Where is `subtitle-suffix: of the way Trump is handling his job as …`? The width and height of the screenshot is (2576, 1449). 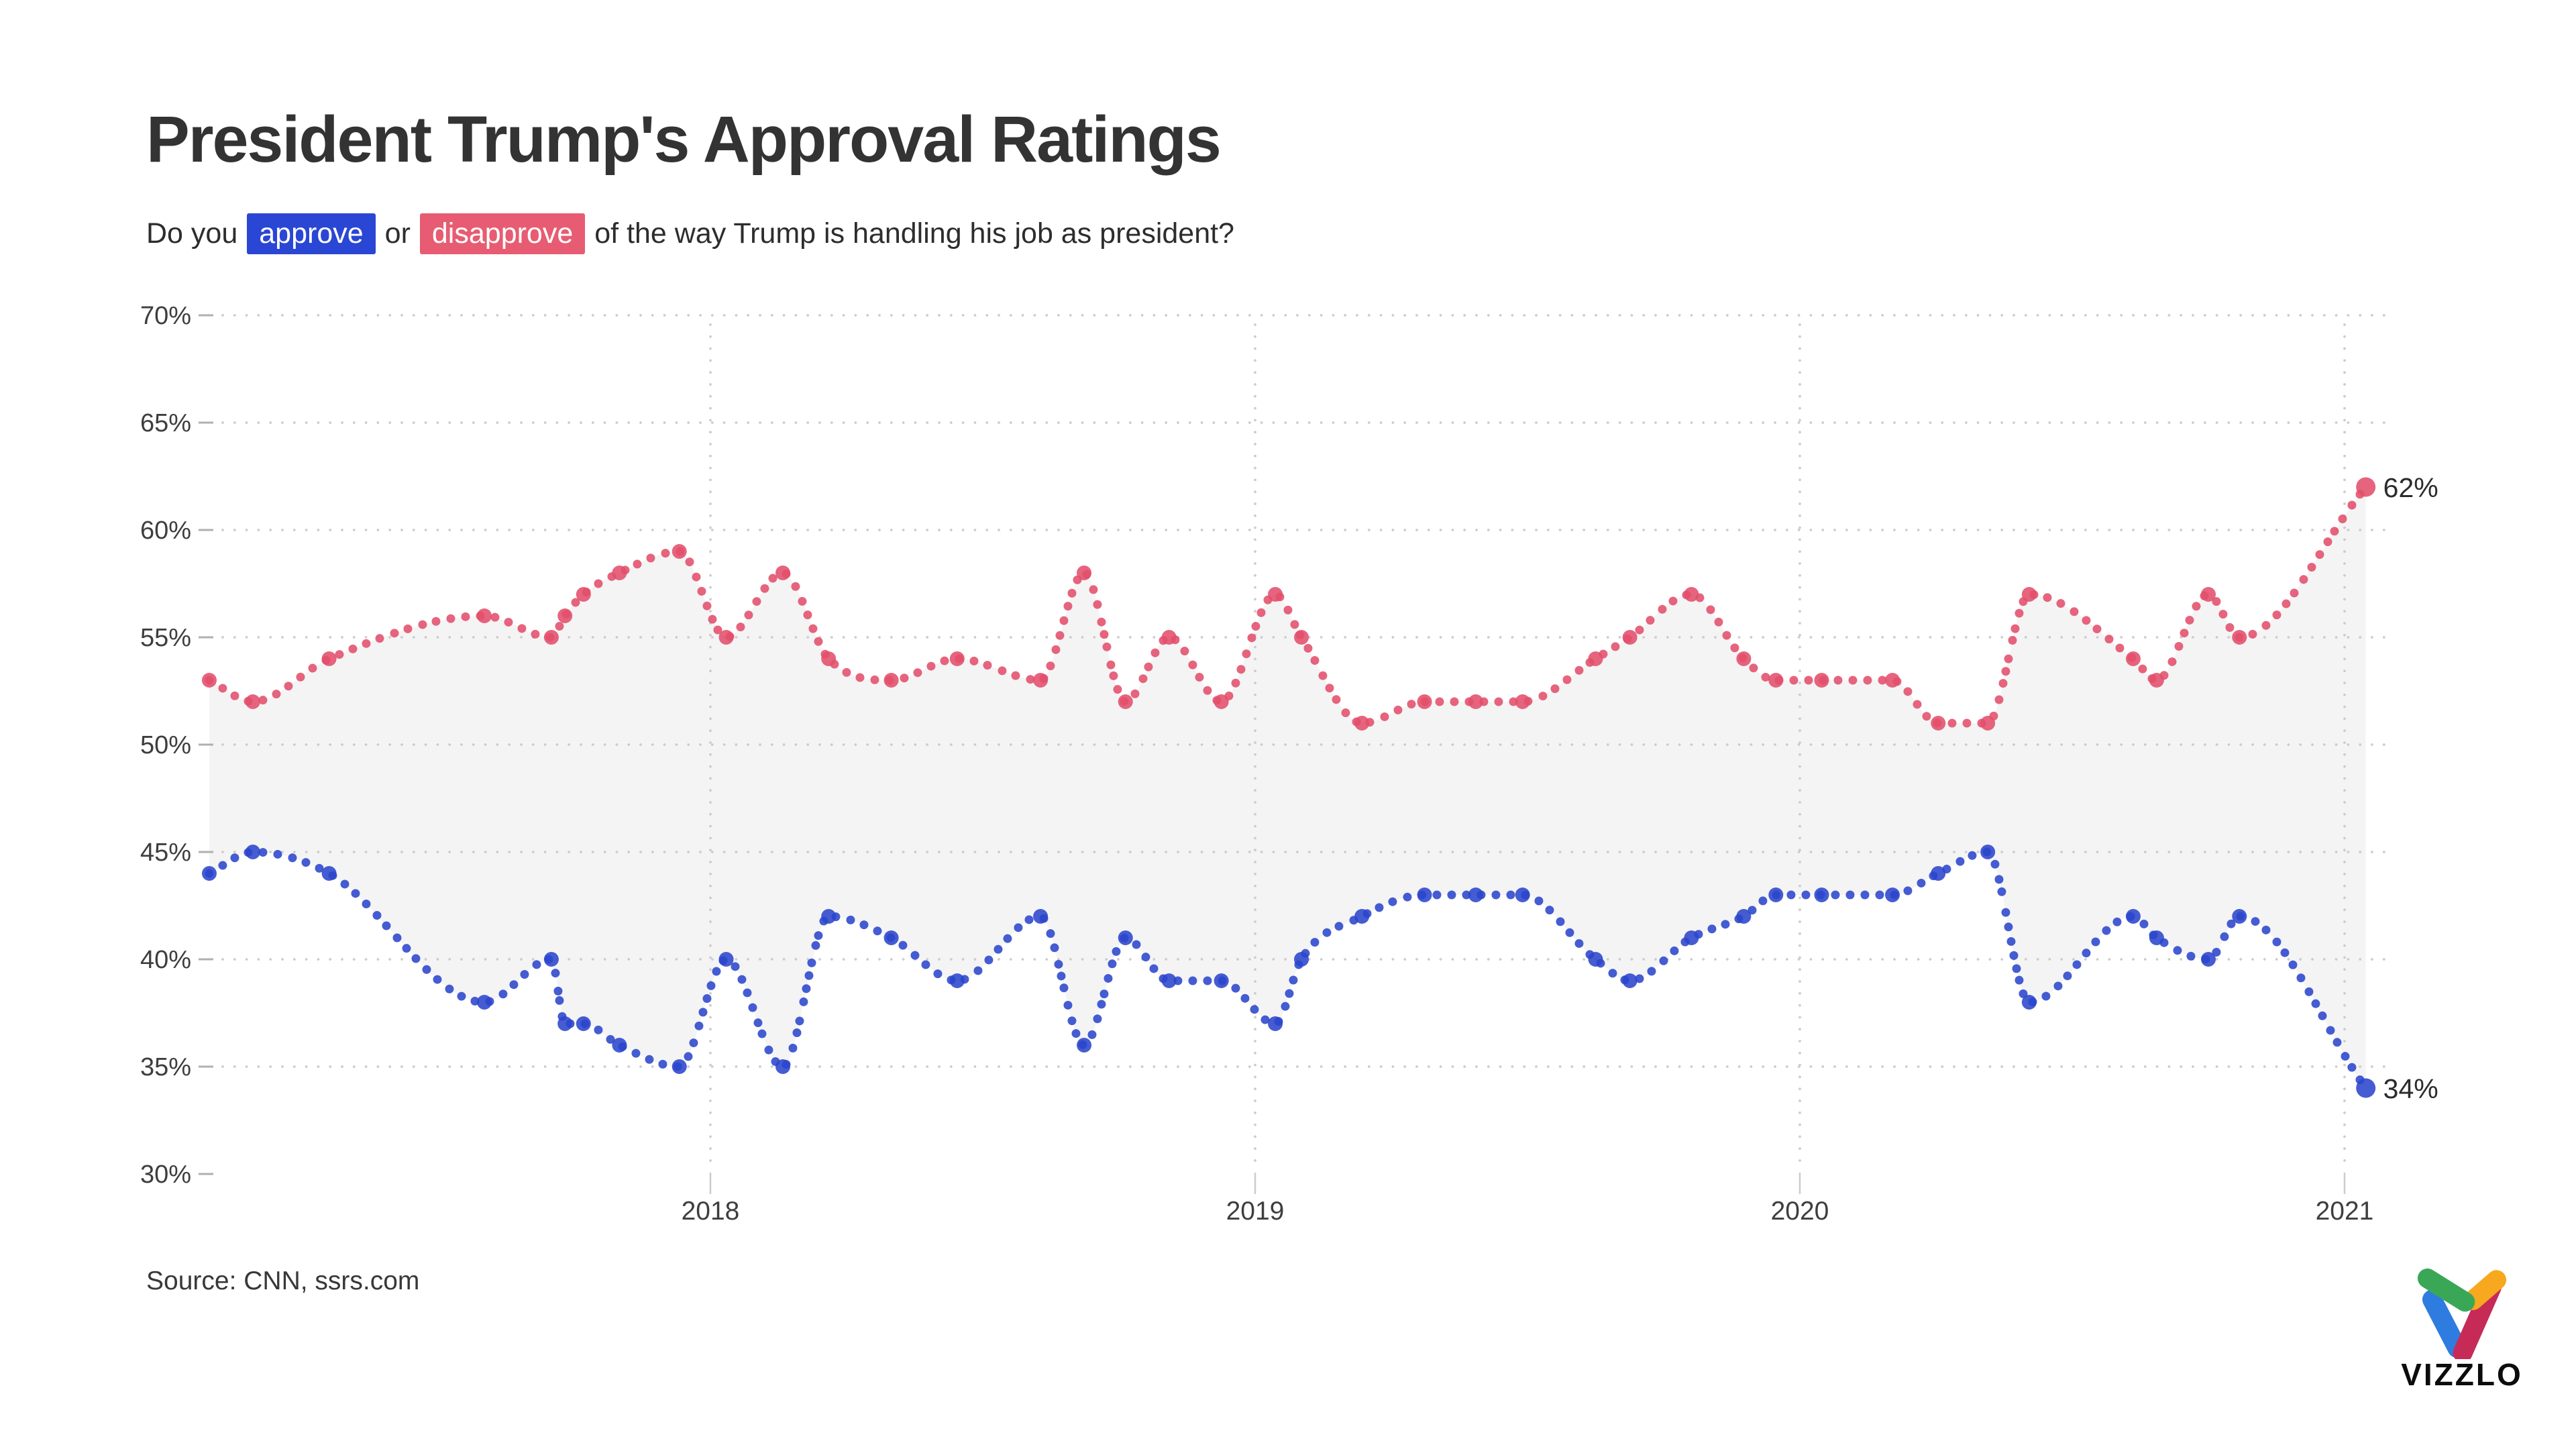
subtitle-suffix: of the way Trump is handling his job as … is located at coordinates (914, 233).